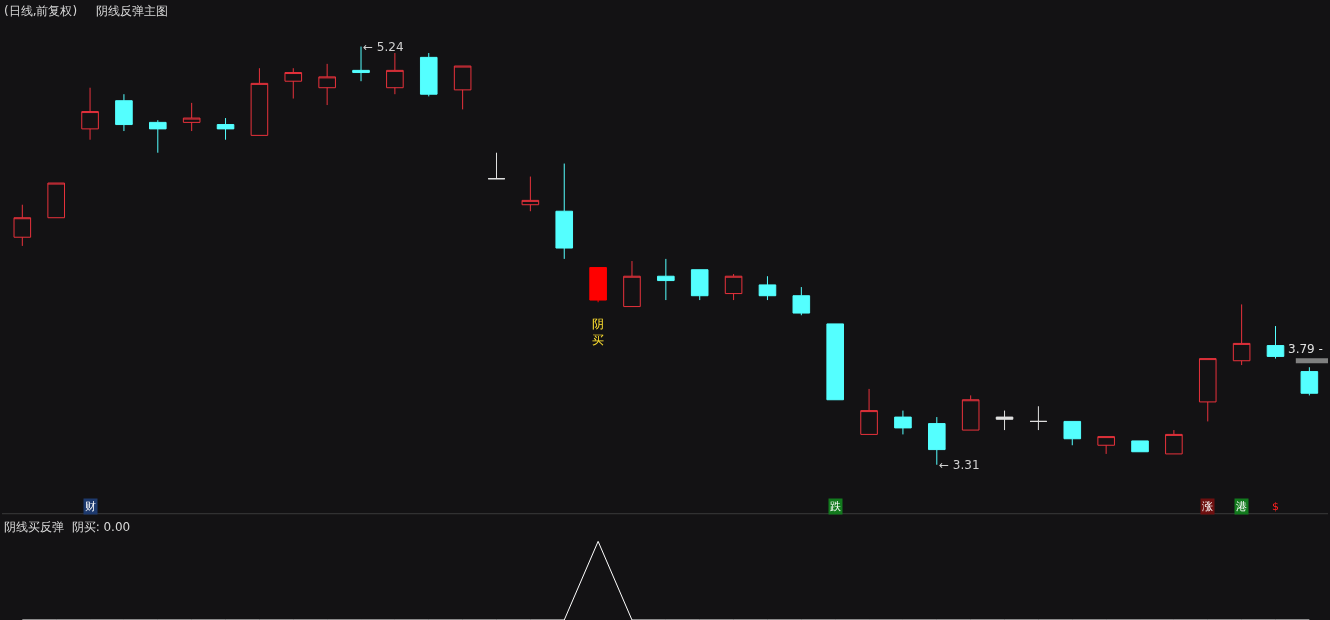 The width and height of the screenshot is (1330, 620). What do you see at coordinates (1241, 506) in the screenshot?
I see `text: 港` at bounding box center [1241, 506].